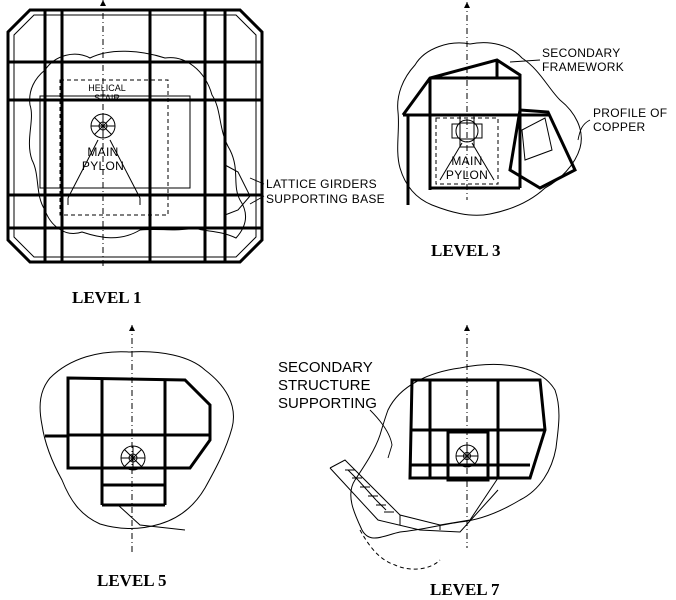 The width and height of the screenshot is (676, 600). I want to click on level-7-title: LEVEL 7, so click(465, 589).